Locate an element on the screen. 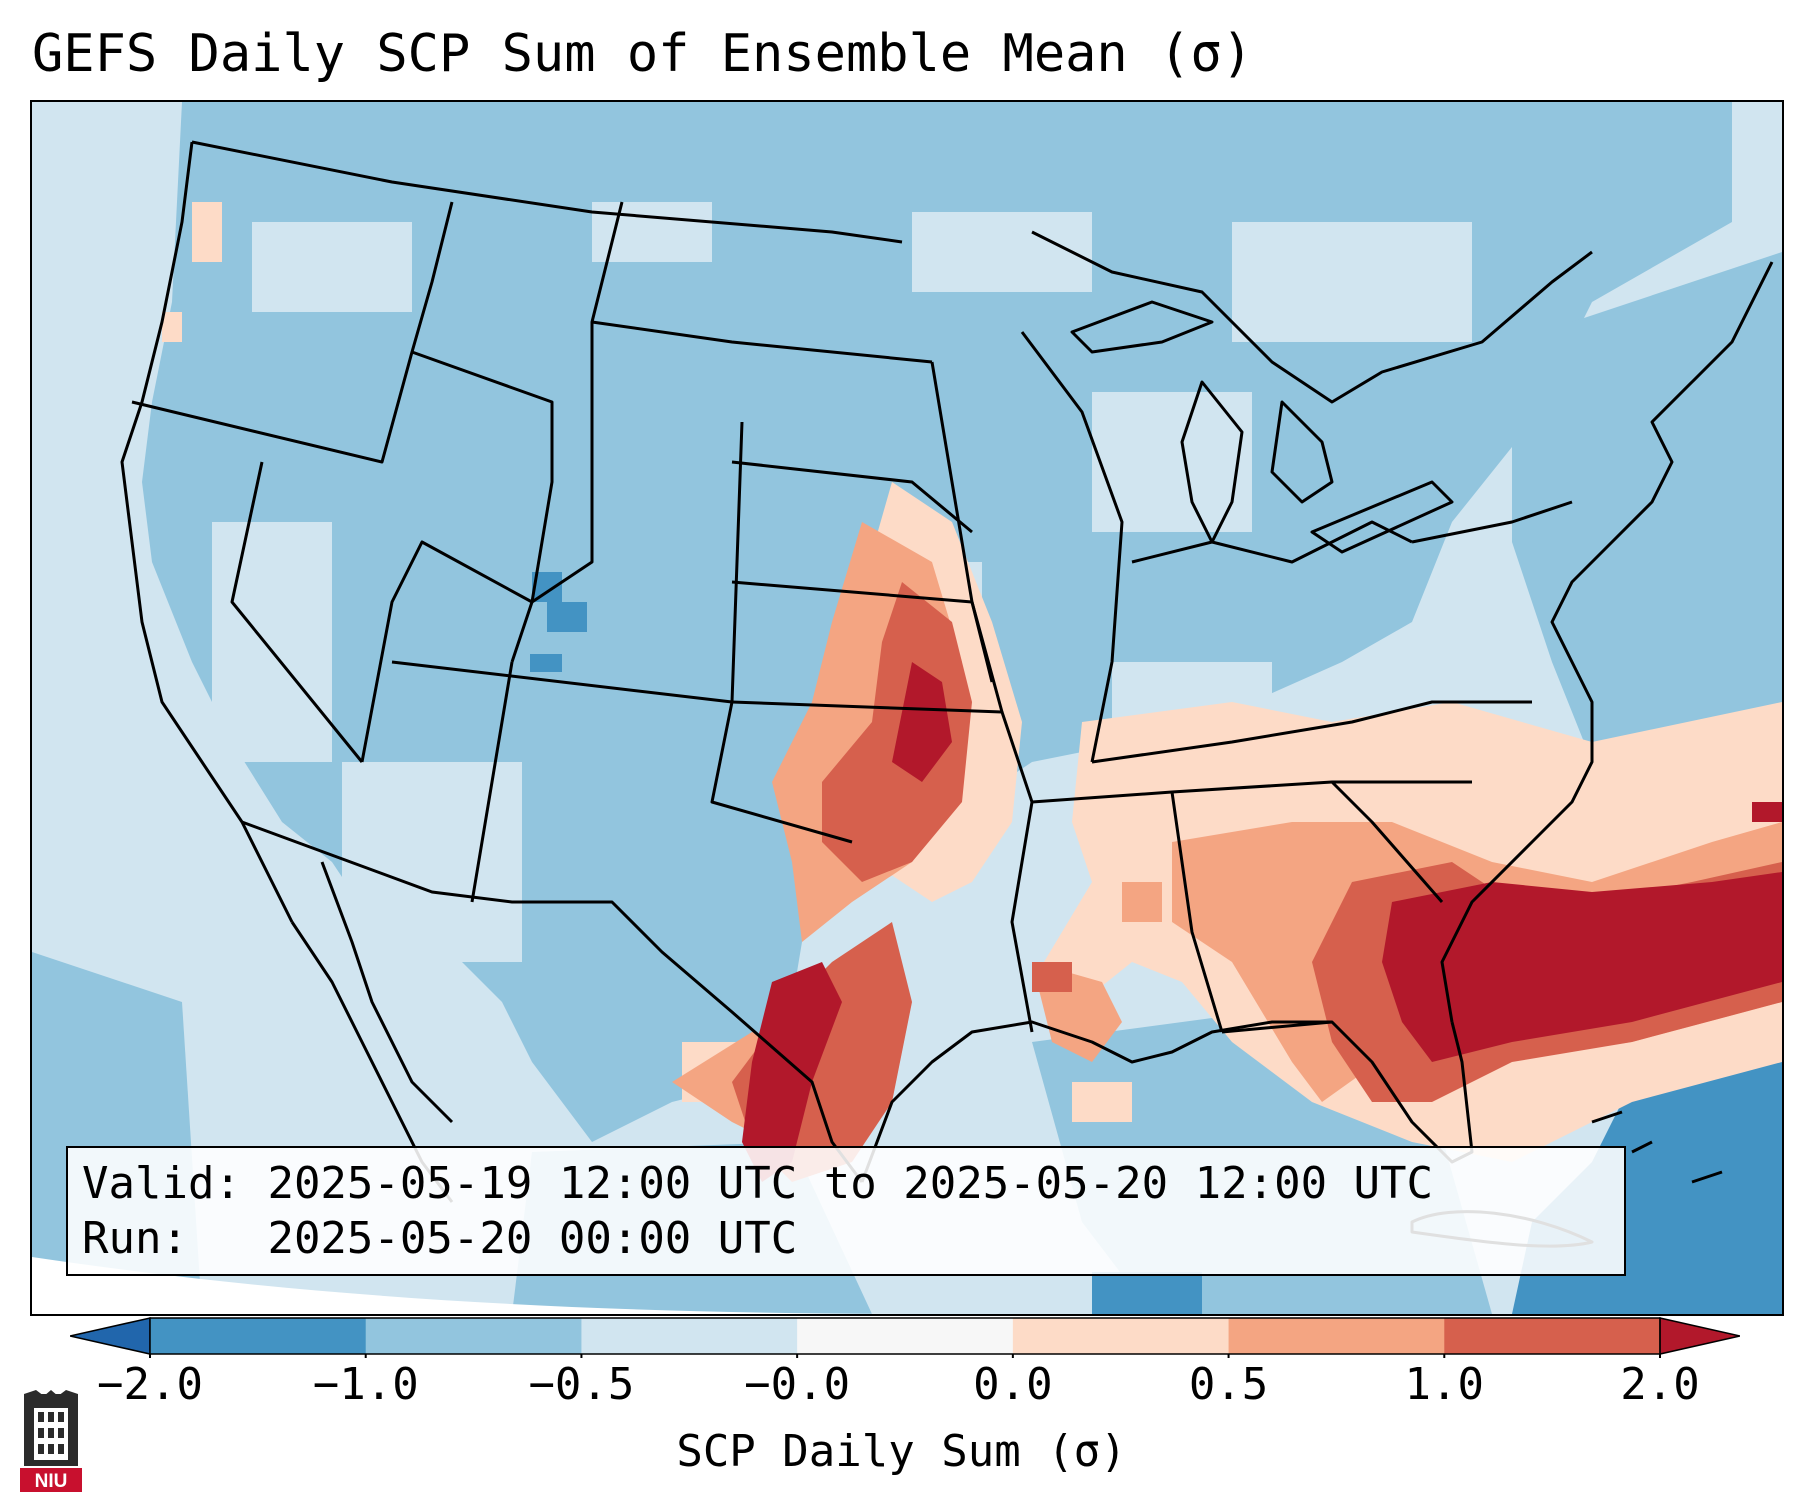  state-line-nd-sd is located at coordinates (761, 282).